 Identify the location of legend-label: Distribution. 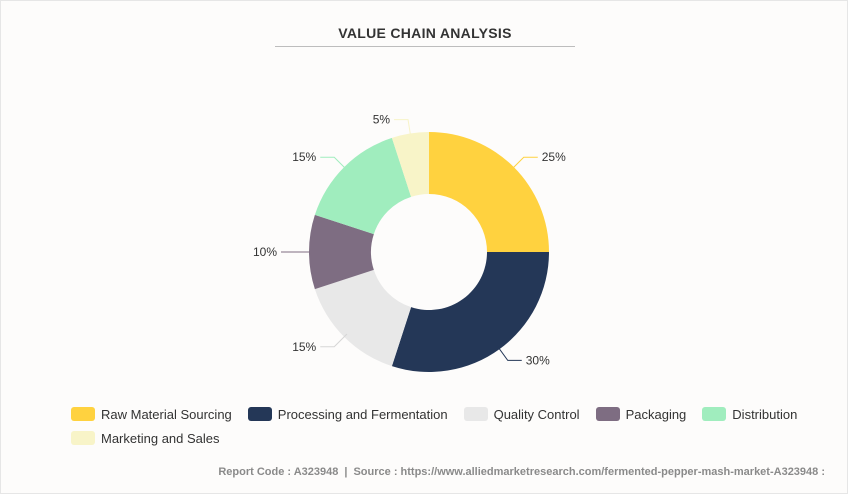
(765, 414).